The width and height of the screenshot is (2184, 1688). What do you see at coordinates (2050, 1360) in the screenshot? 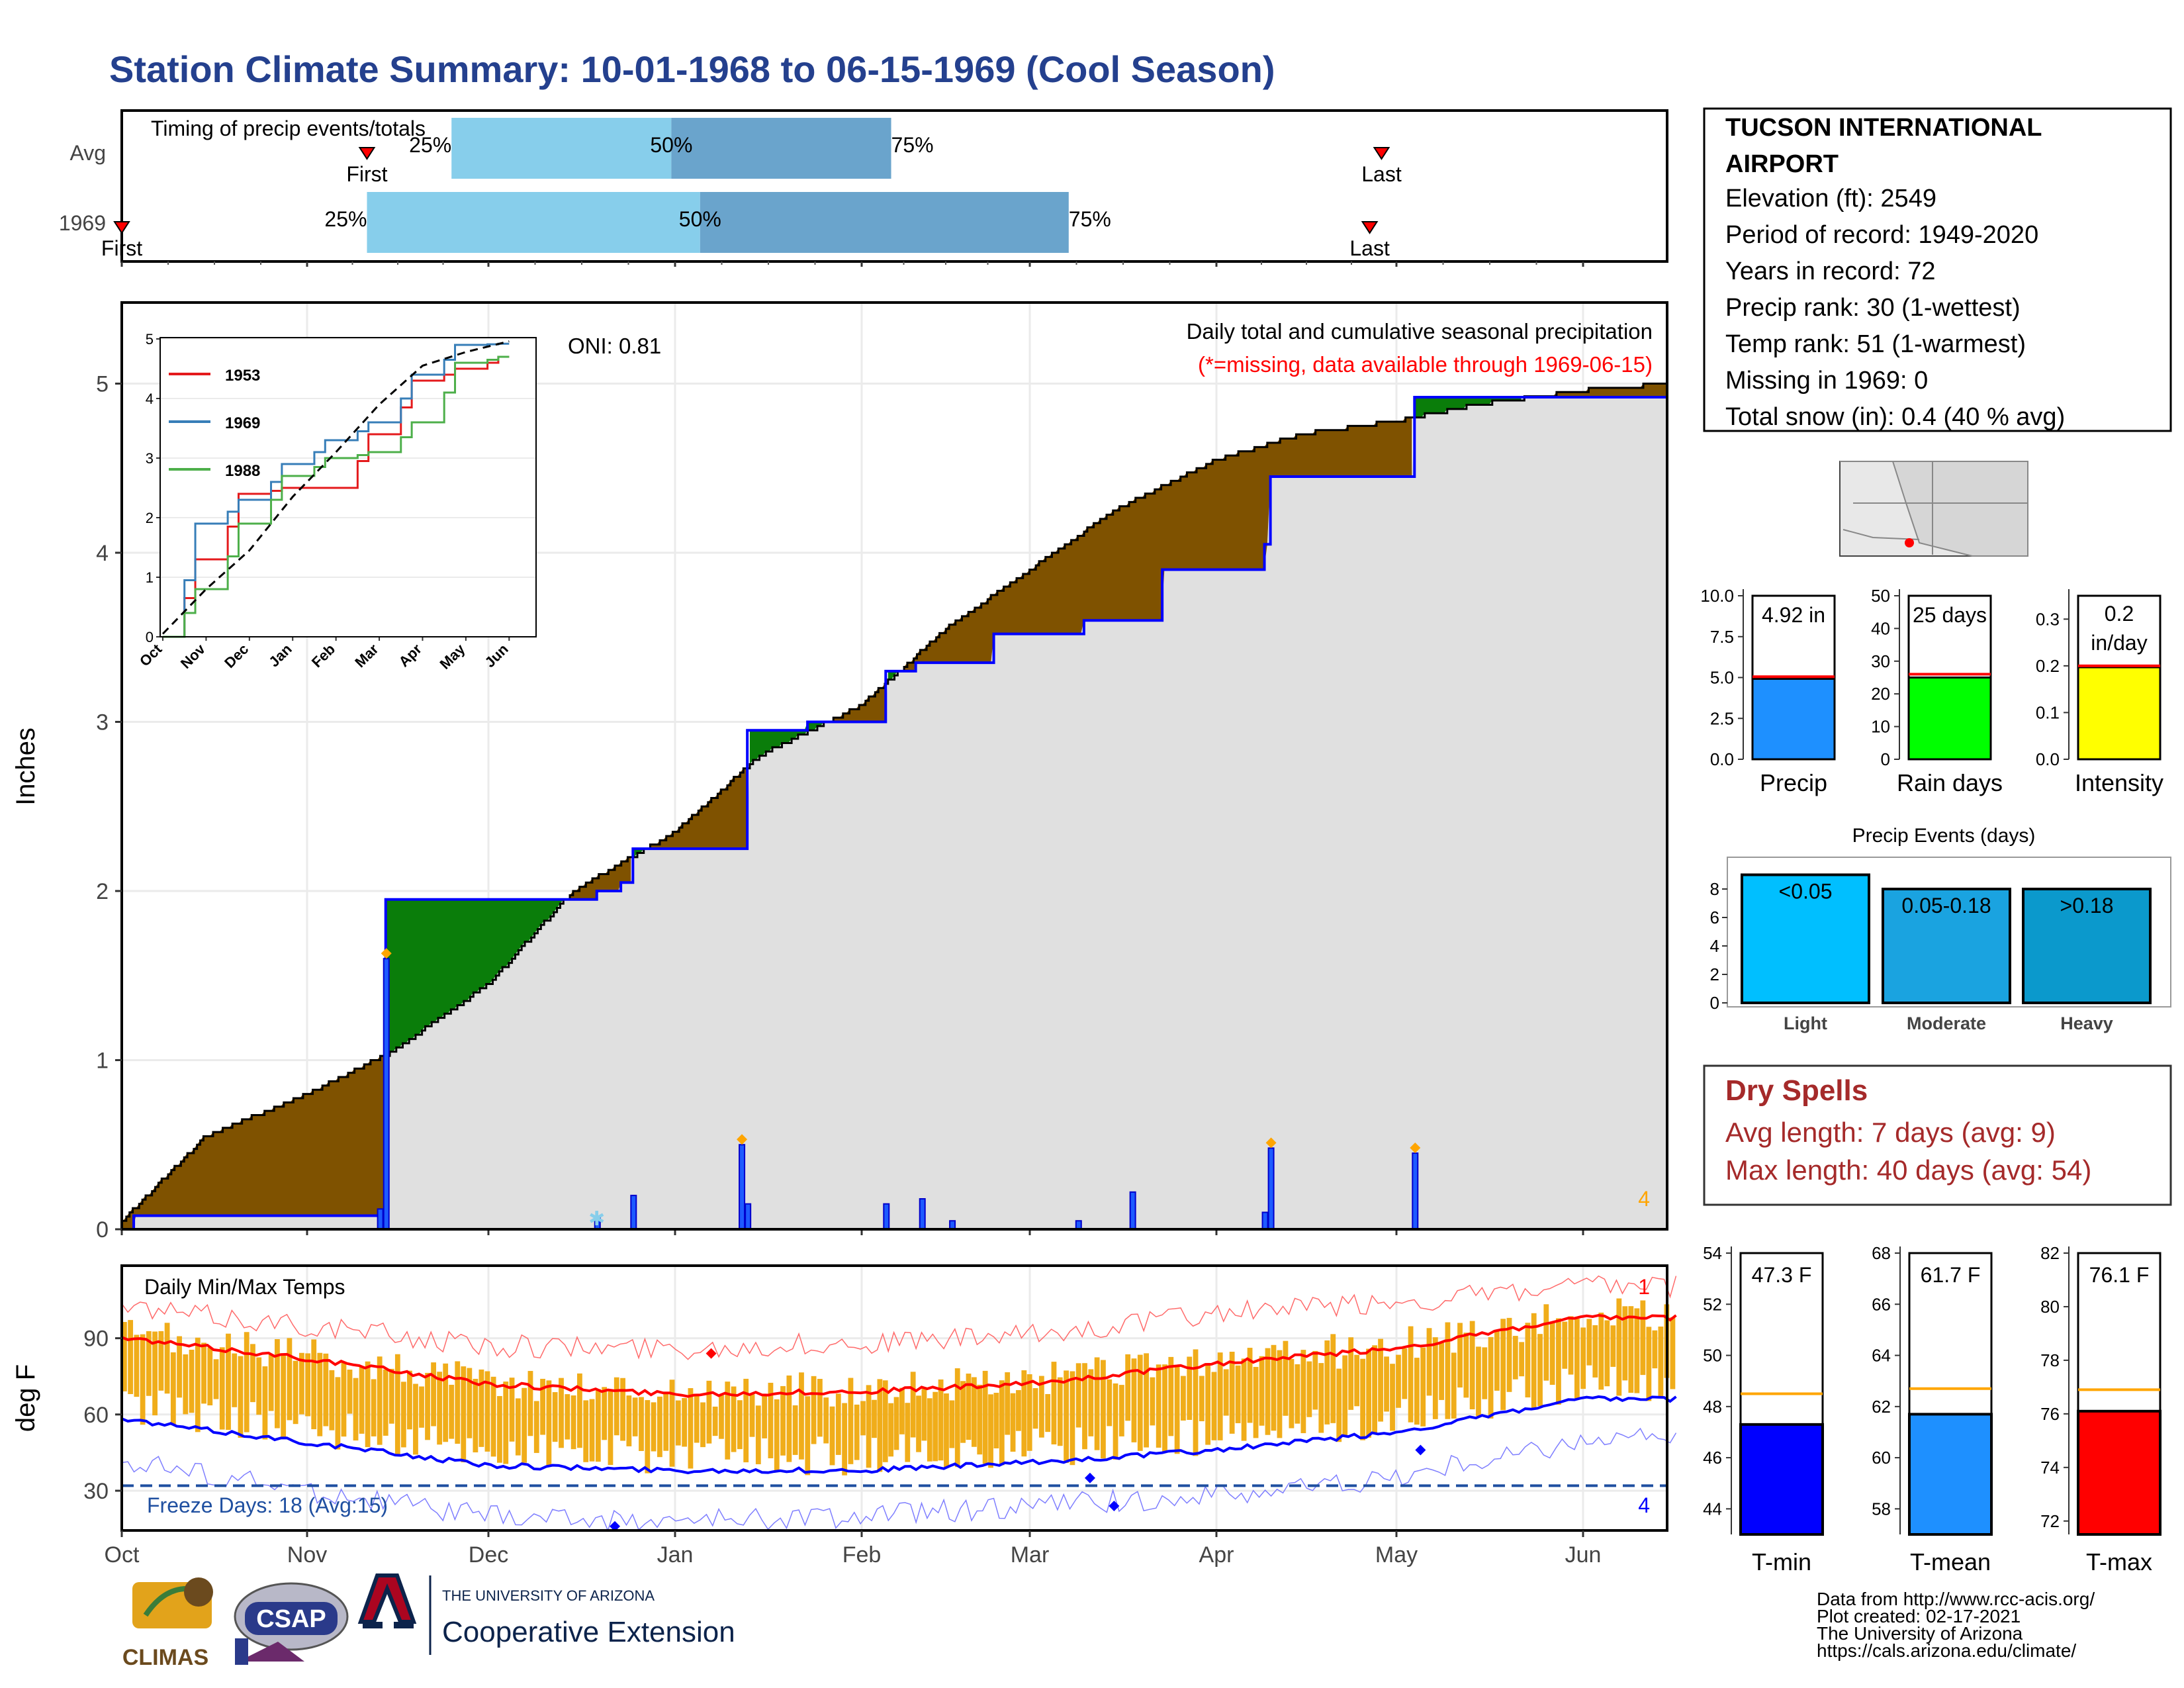
I see `temp-gauge-tick-label: 78` at bounding box center [2050, 1360].